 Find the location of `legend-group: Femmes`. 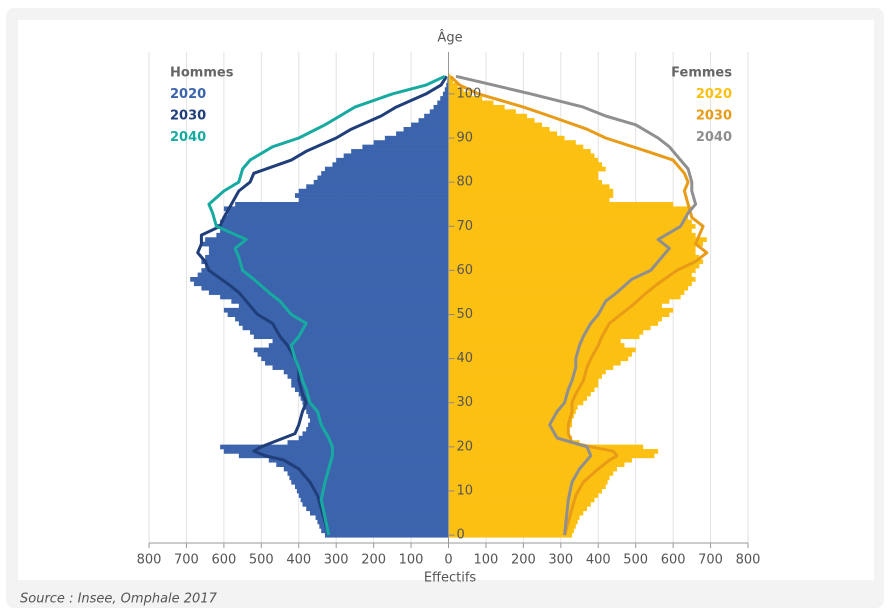

legend-group: Femmes is located at coordinates (701, 73).